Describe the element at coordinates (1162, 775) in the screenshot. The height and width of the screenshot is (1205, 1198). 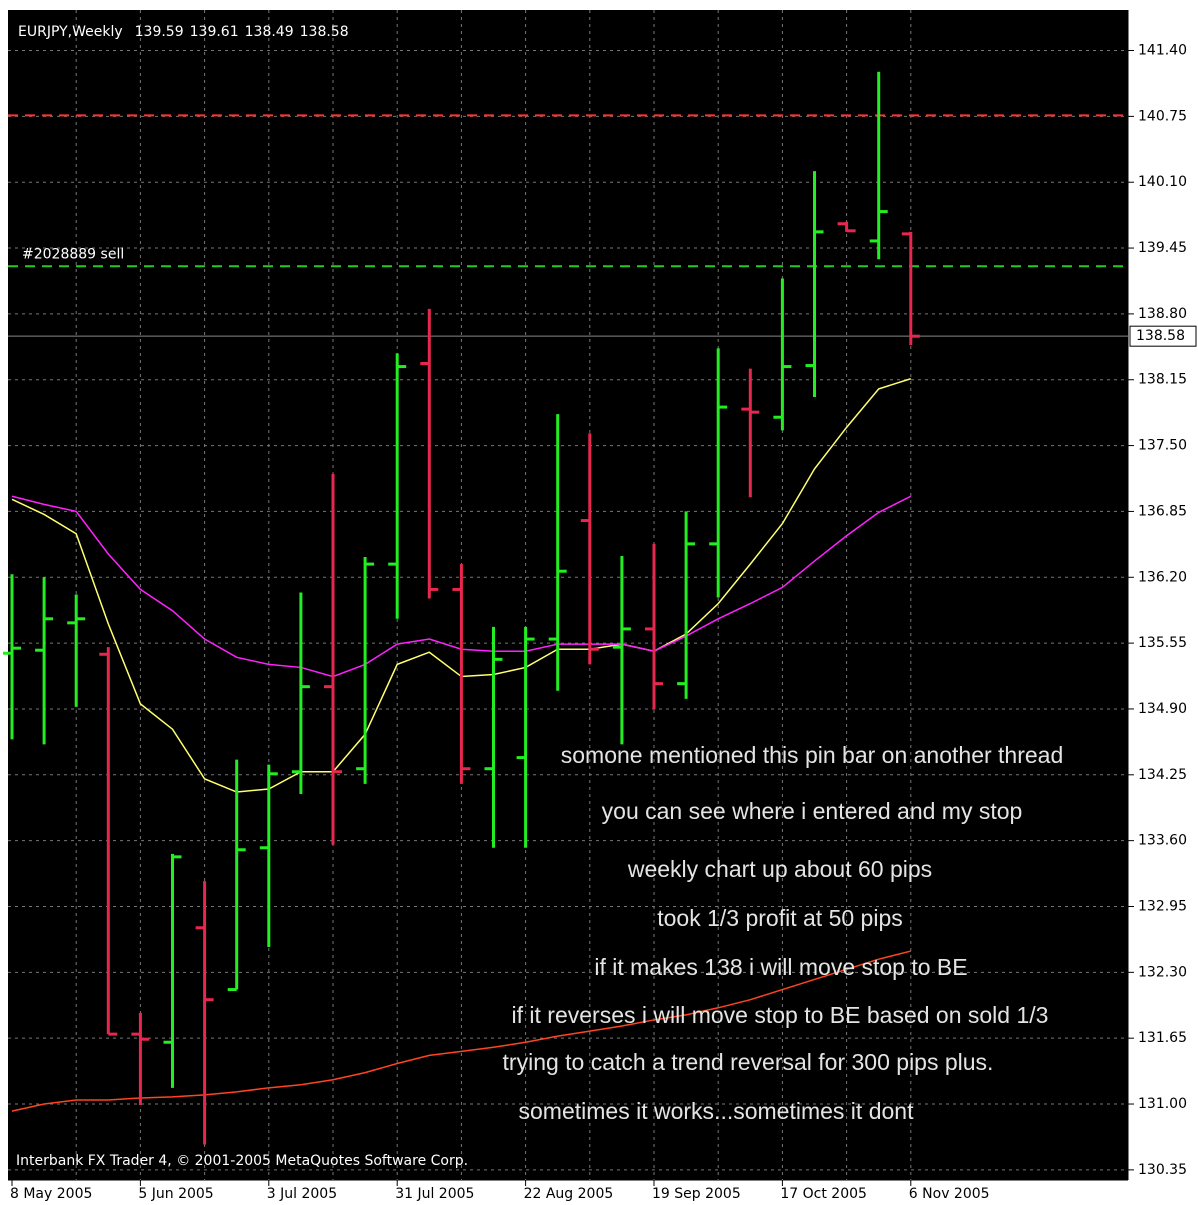
I see `y-tick-label: 134.25` at that location.